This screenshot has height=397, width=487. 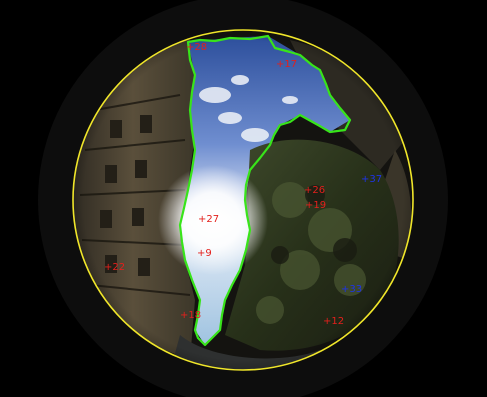 I want to click on label-12: +12, so click(x=334, y=321).